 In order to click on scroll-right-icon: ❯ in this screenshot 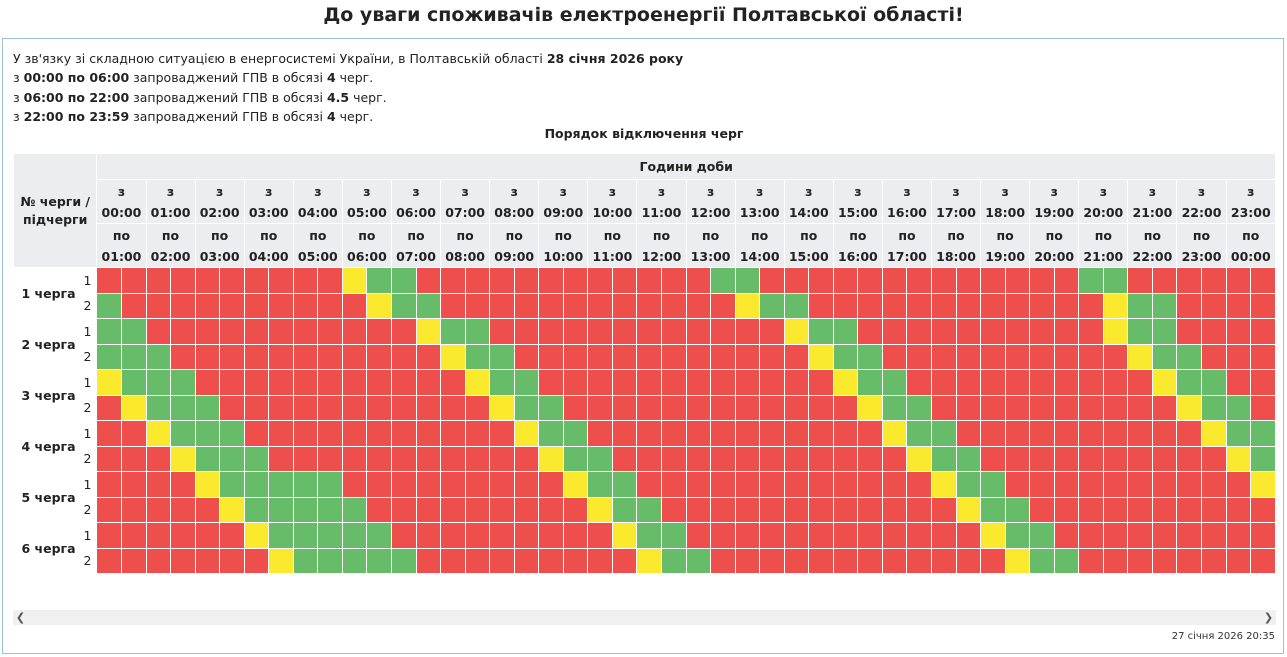, I will do `click(1268, 617)`.